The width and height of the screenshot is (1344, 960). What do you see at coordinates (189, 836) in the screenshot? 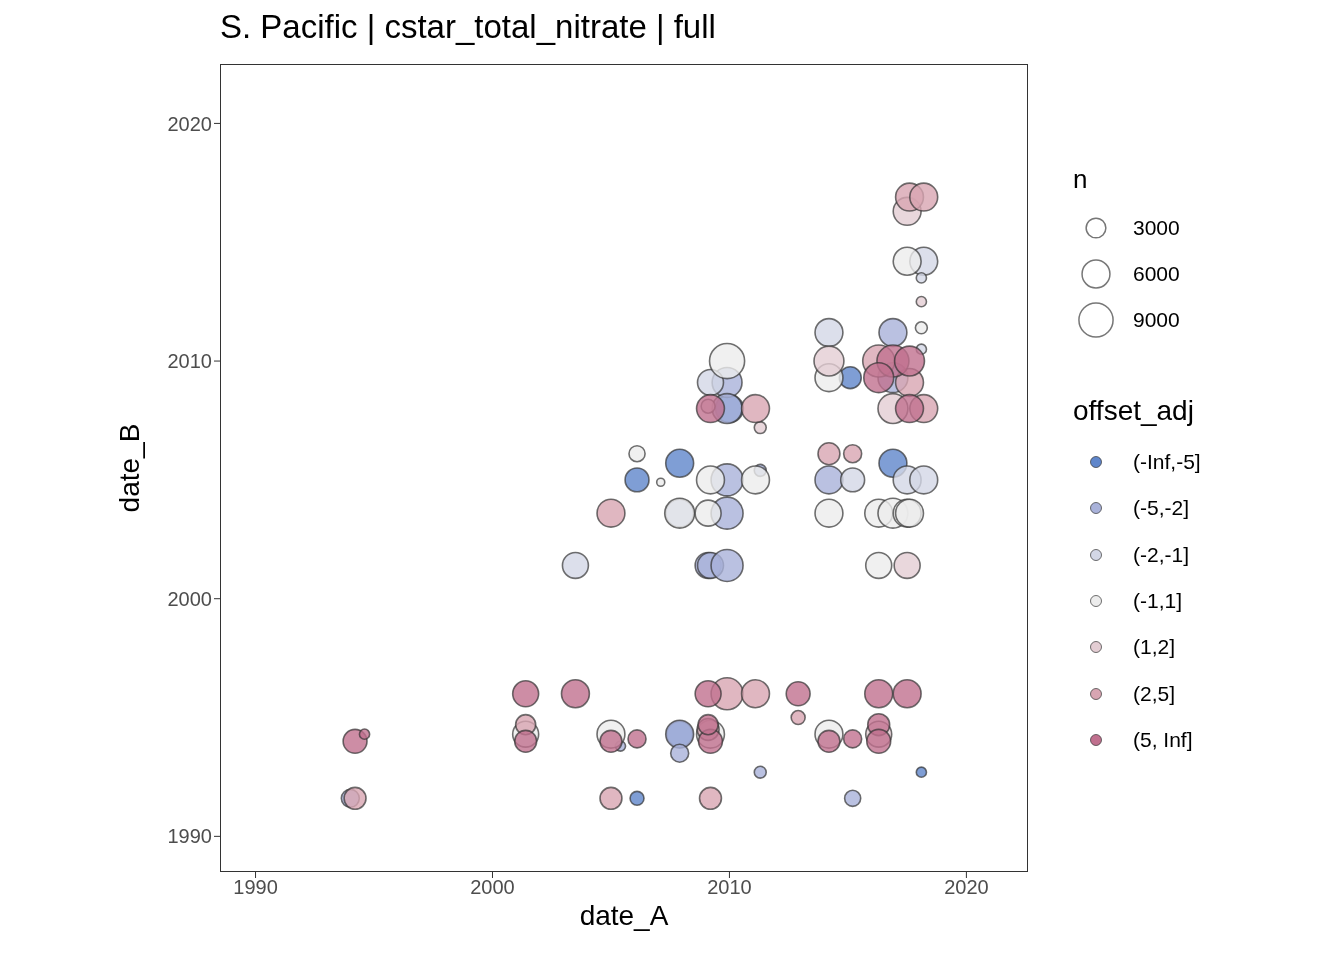
I see `y-tick-label: 1990` at bounding box center [189, 836].